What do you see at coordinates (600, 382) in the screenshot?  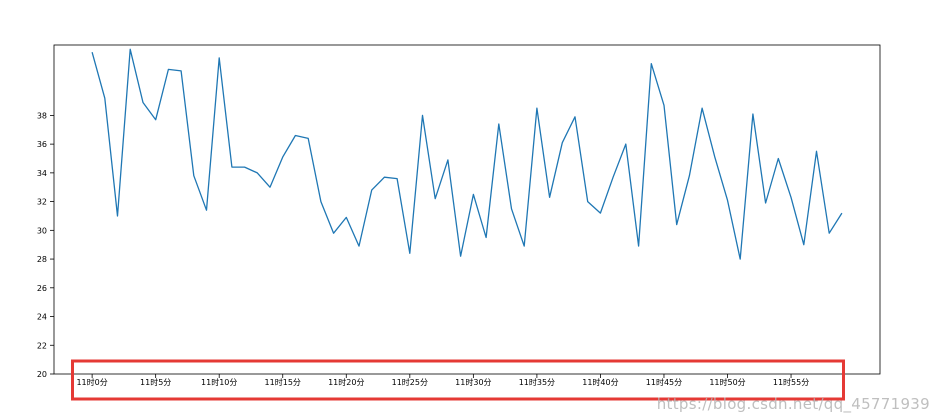 I see `x-tick-label: 11时40分` at bounding box center [600, 382].